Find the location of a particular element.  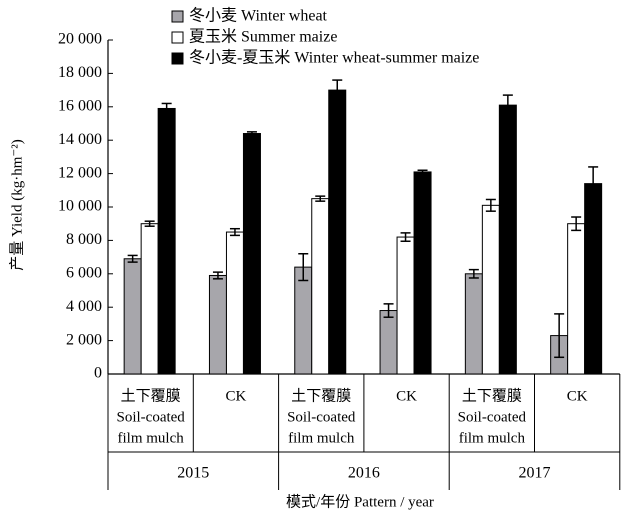

y-axis-label: 产量 Yield (kg·hm⁻²) is located at coordinates (16, 205).